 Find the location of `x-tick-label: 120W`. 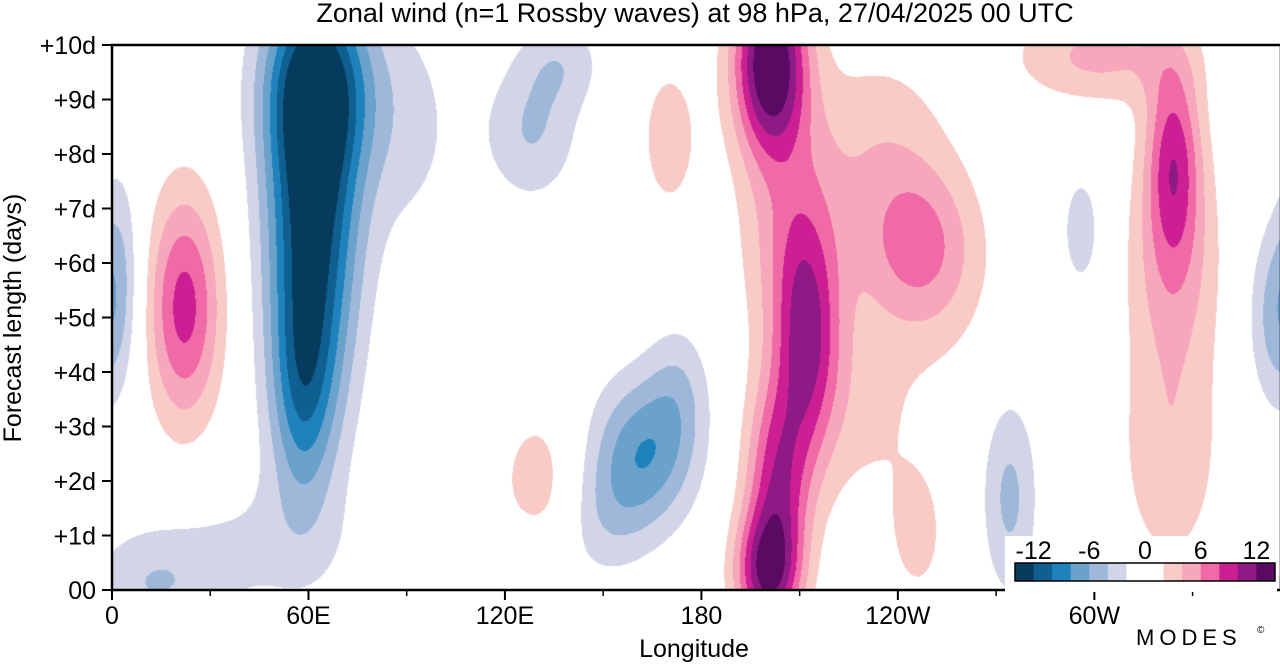

x-tick-label: 120W is located at coordinates (898, 616).